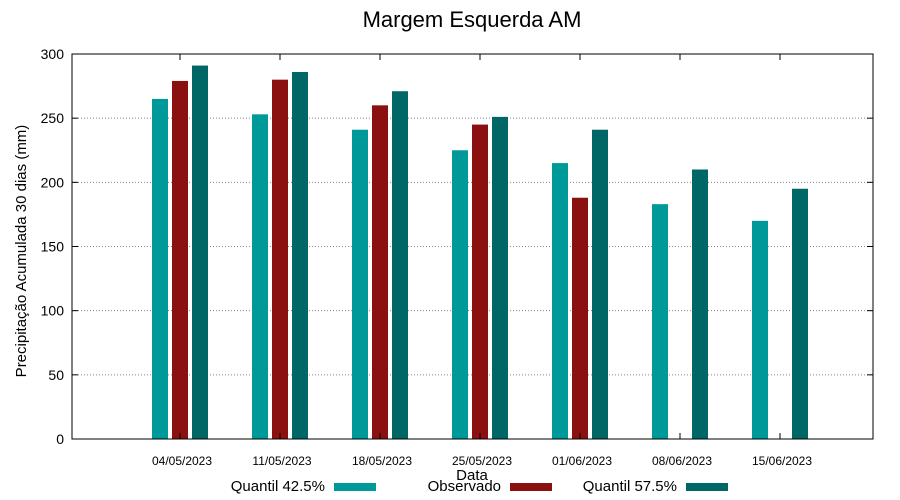 Image resolution: width=900 pixels, height=500 pixels. I want to click on x-tick-label: 08/06/2023, so click(682, 461).